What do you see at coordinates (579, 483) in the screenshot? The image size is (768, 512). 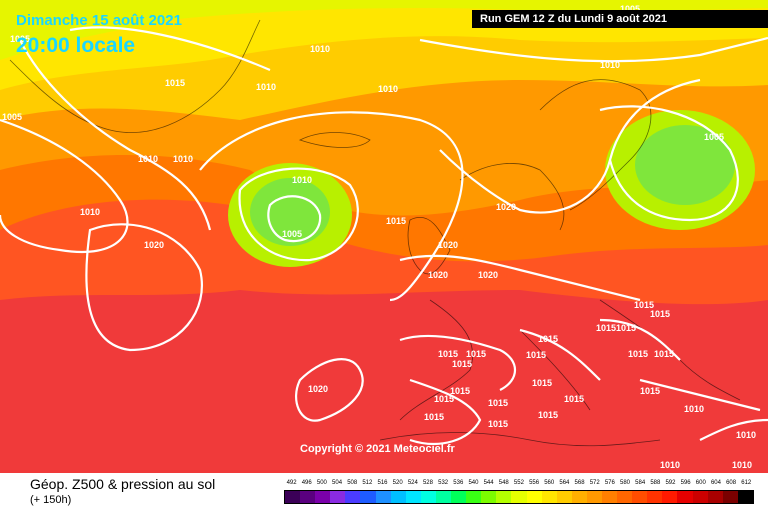 I see `legend-value: 568` at bounding box center [579, 483].